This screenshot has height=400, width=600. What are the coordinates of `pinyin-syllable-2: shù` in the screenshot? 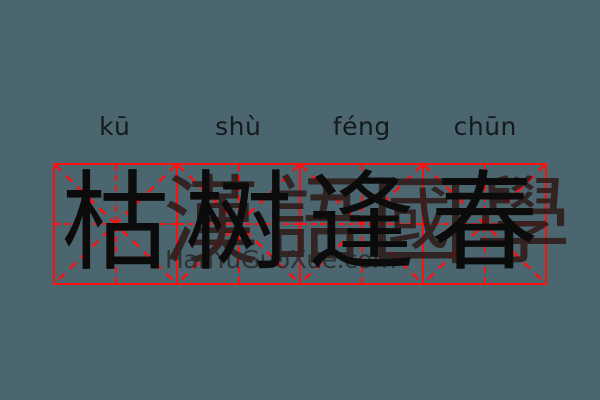 It's located at (238, 126).